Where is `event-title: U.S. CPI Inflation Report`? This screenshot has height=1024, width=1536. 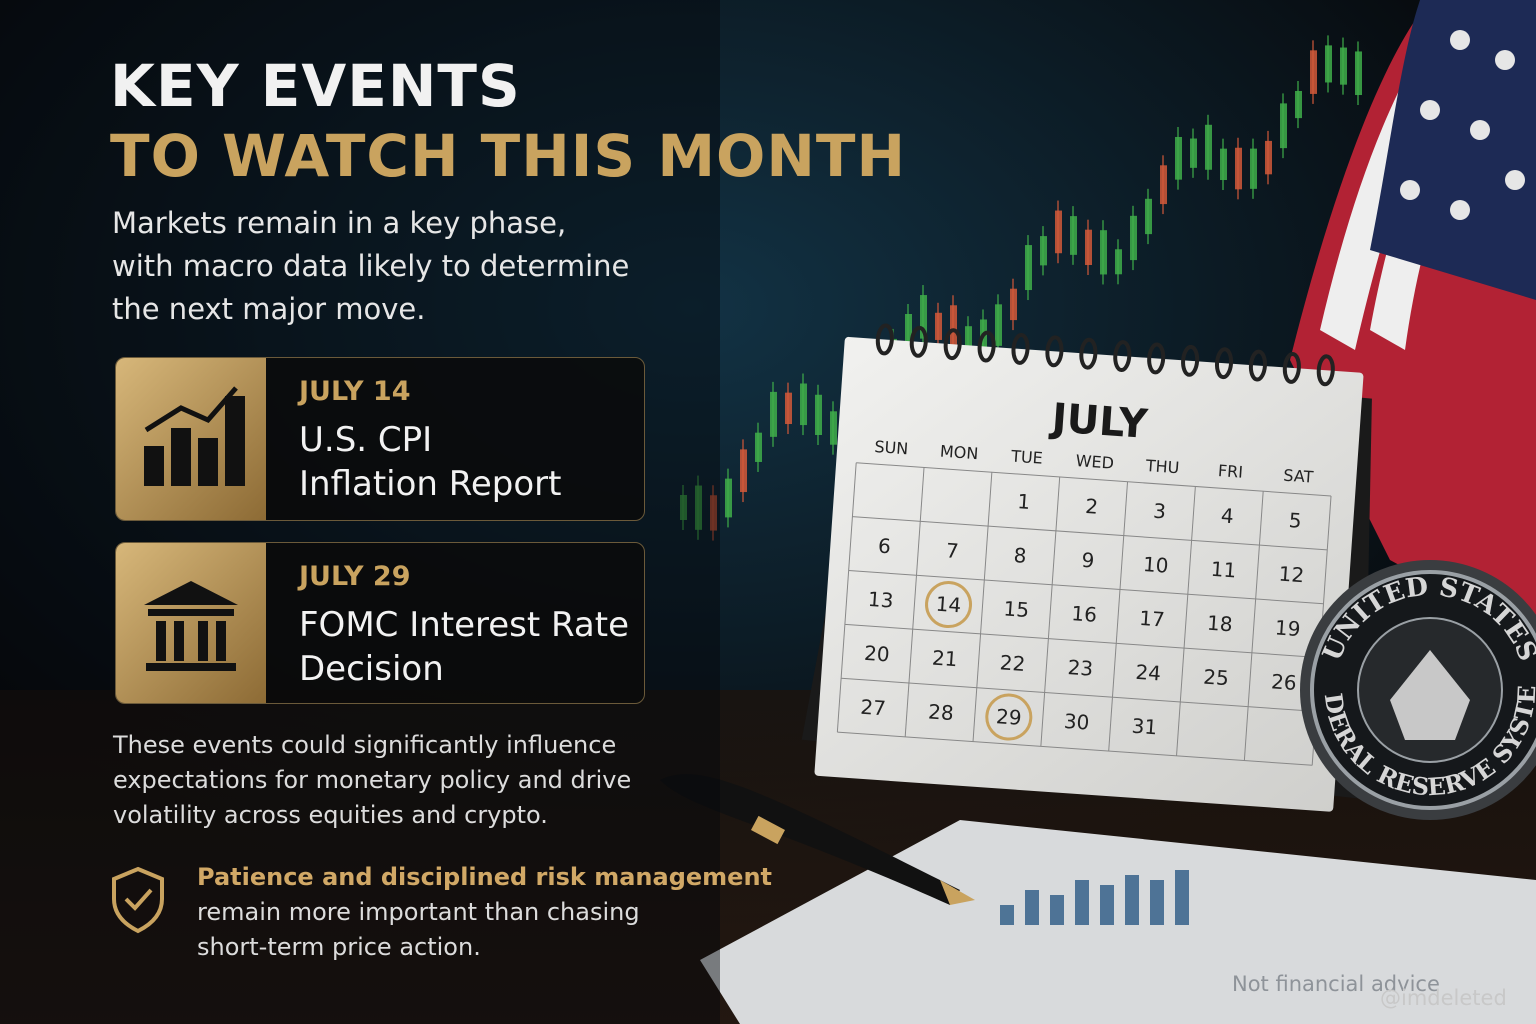 event-title: U.S. CPI Inflation Report is located at coordinates (430, 462).